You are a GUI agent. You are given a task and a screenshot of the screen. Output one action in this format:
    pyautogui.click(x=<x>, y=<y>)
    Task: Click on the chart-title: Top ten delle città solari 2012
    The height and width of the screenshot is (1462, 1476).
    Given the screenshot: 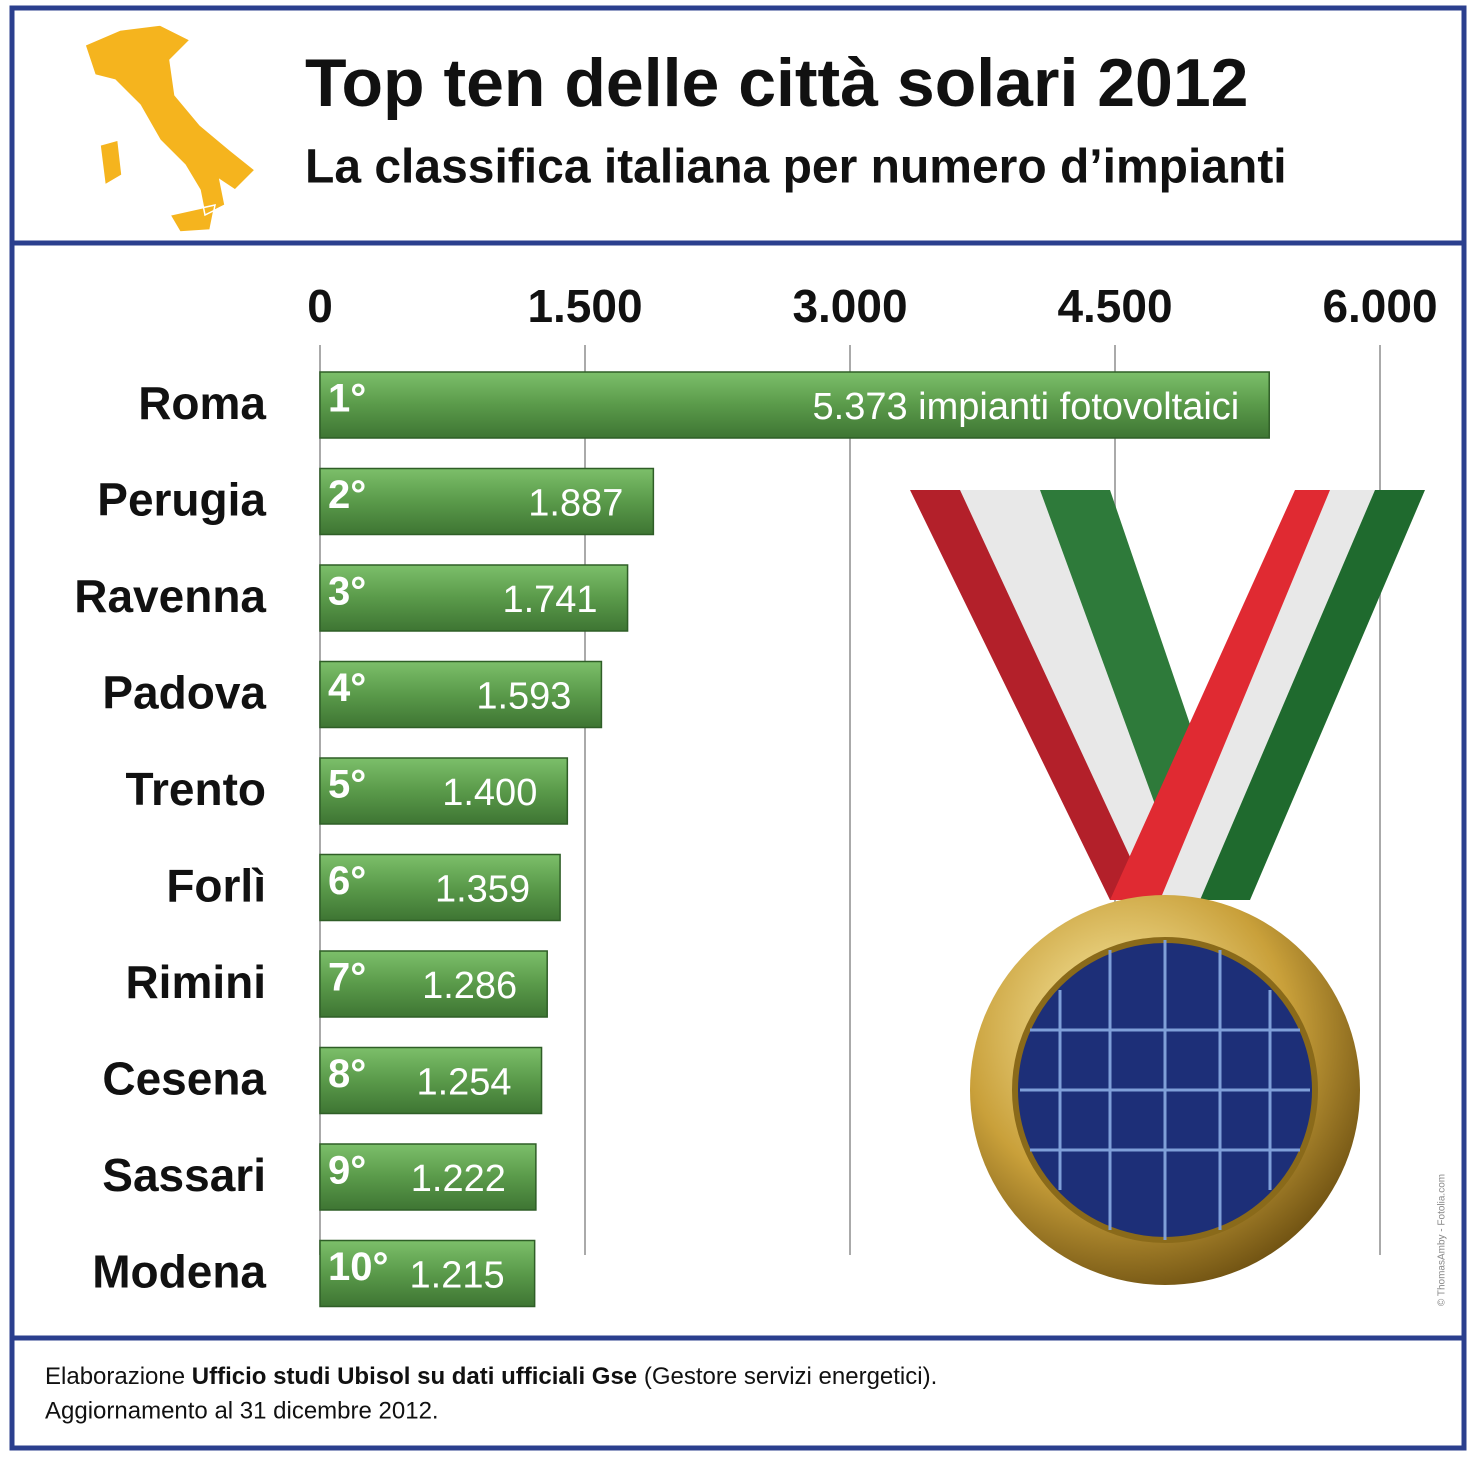 What is the action you would take?
    pyautogui.click(x=777, y=83)
    